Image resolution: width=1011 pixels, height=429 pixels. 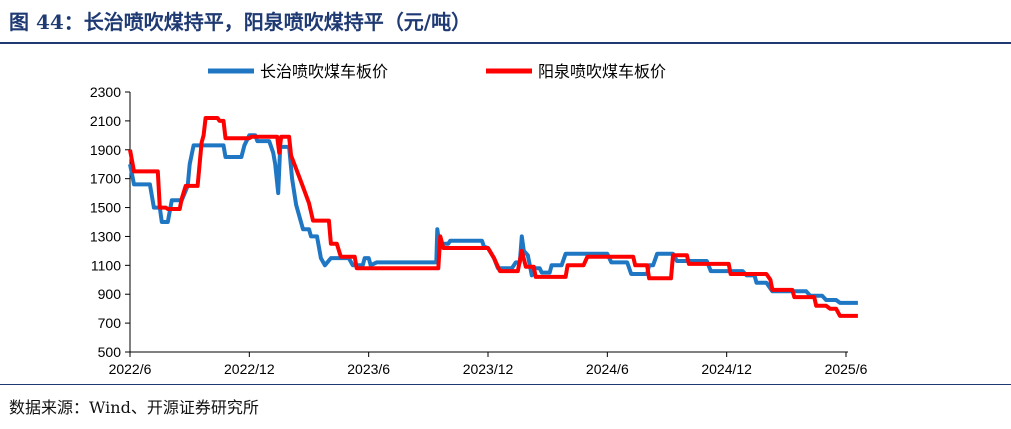 I want to click on x-tick-label: 2023/6, so click(x=368, y=369).